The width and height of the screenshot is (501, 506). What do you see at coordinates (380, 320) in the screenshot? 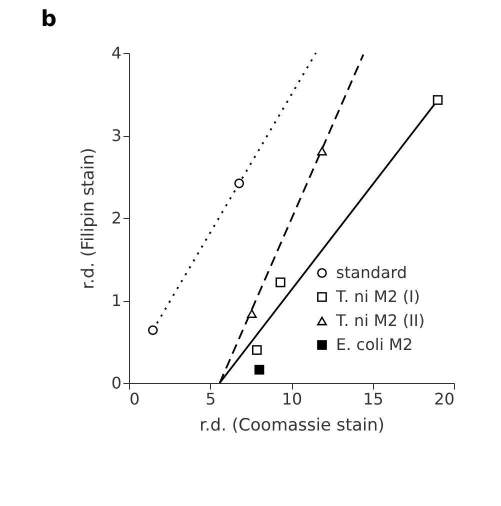
I see `legend-label: T. ni M2 (II)` at bounding box center [380, 320].